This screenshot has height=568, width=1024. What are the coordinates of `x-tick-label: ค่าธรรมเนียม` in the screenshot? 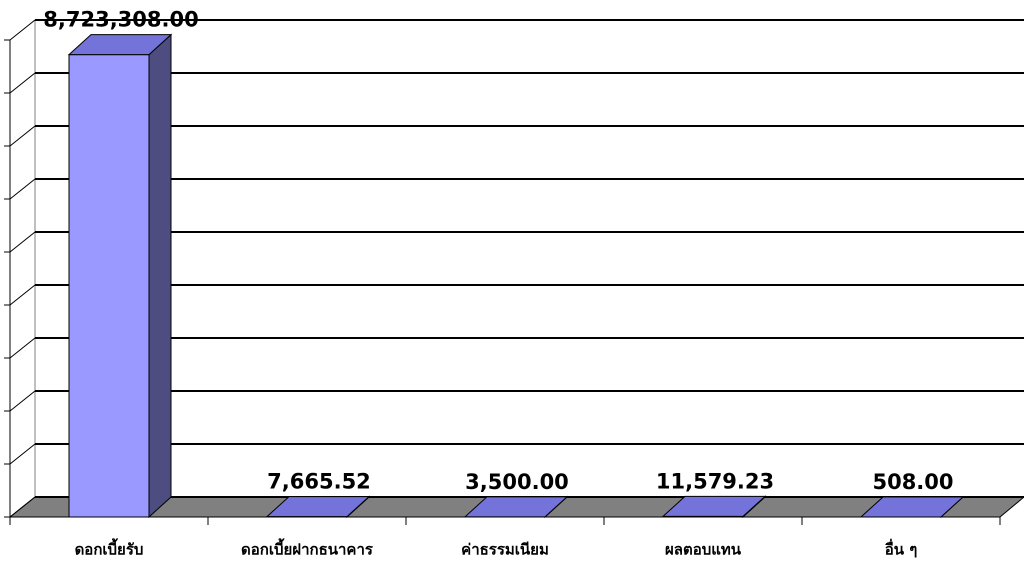 It's located at (505, 550).